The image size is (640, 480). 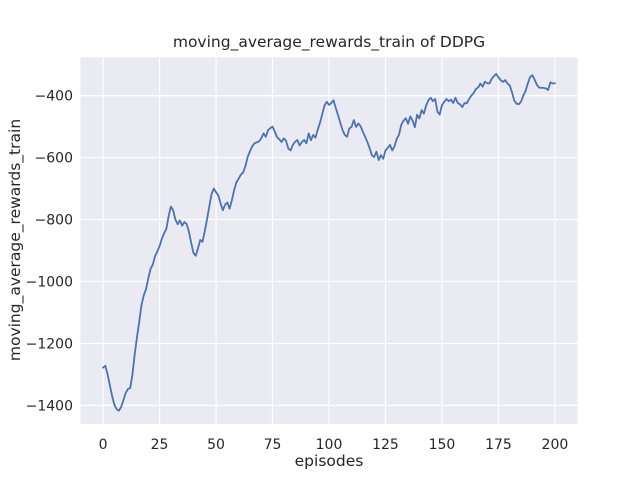 I want to click on y-tick-label: −1200, so click(x=49, y=344).